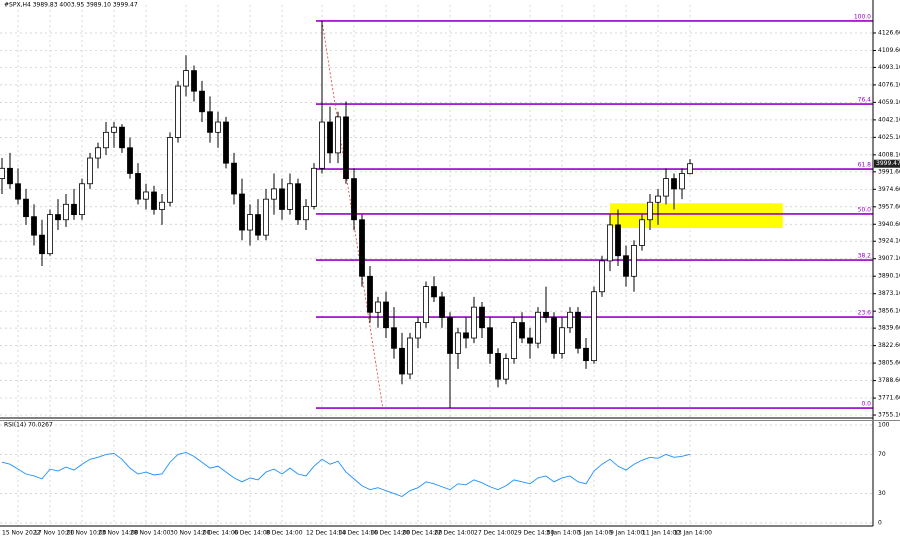 This screenshot has height=539, width=900. Describe the element at coordinates (889, 67) in the screenshot. I see `y-tick-label: 4093.10` at that location.